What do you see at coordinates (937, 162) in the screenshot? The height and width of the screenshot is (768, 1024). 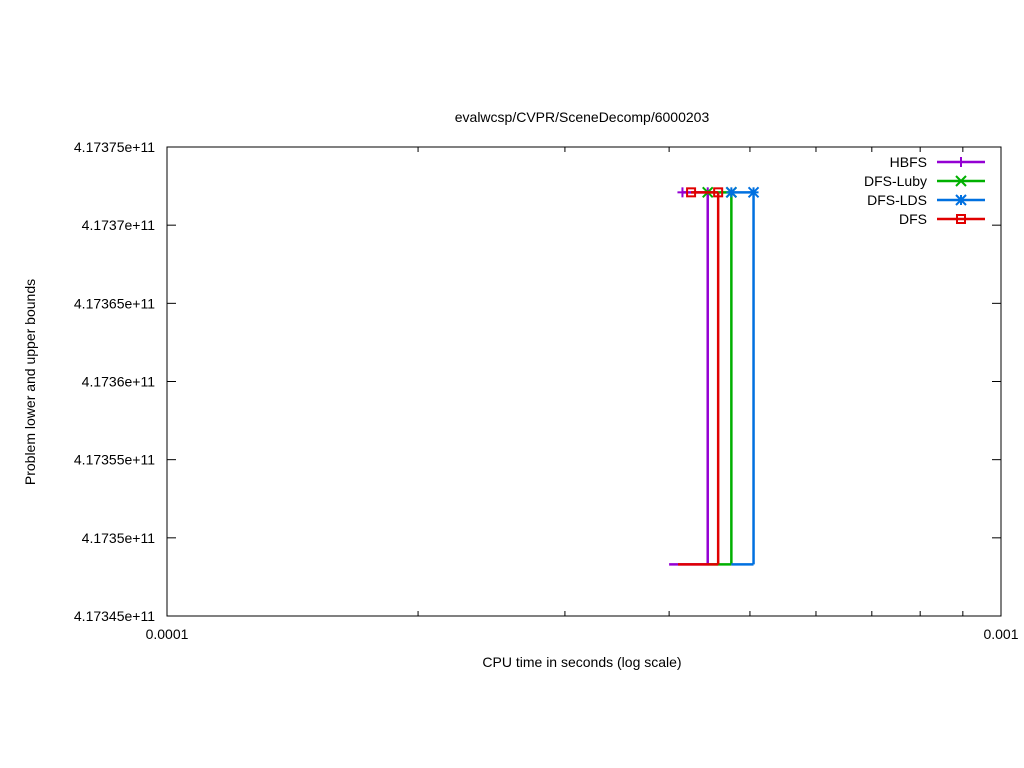 I see `legend-item: HBFS` at bounding box center [937, 162].